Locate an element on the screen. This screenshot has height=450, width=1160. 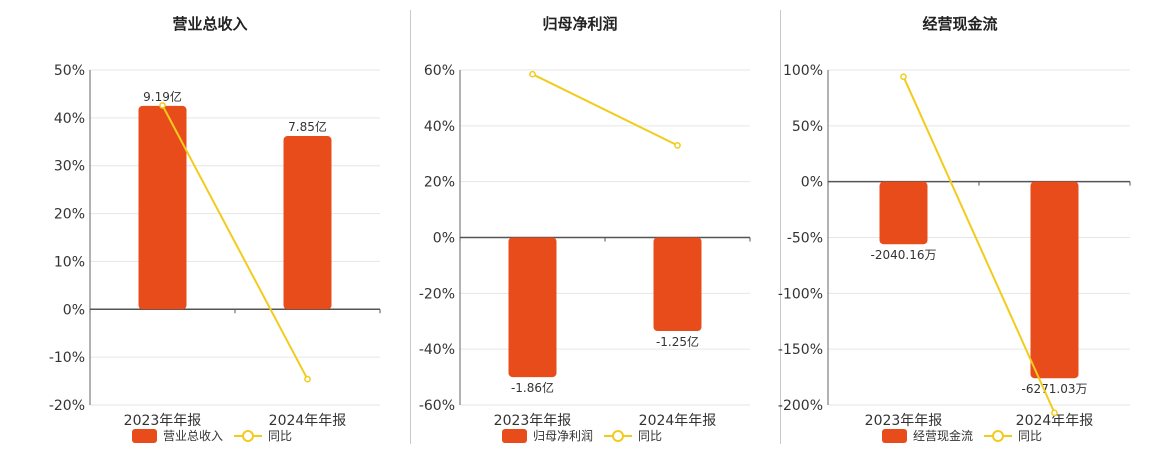
y-tick-label: -40% is located at coordinates (437, 350).